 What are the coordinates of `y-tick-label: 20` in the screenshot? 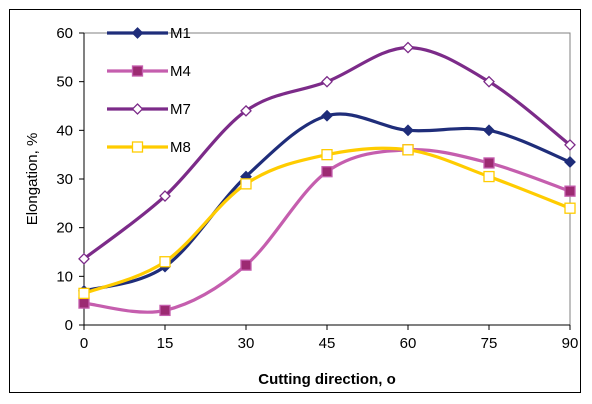 It's located at (64, 228).